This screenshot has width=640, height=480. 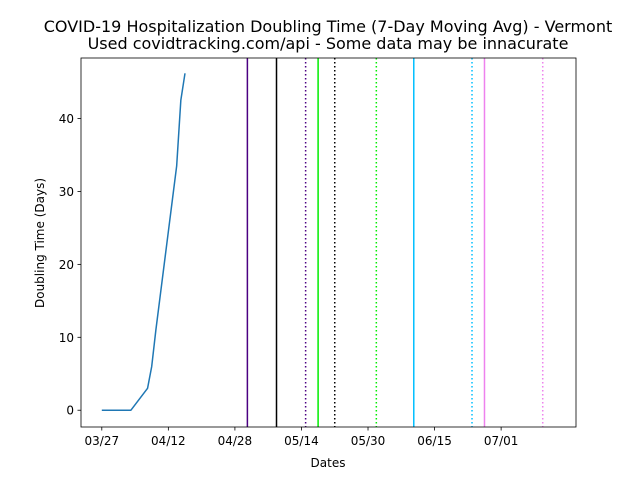 I want to click on y-tick-label: 30, so click(x=66, y=192).